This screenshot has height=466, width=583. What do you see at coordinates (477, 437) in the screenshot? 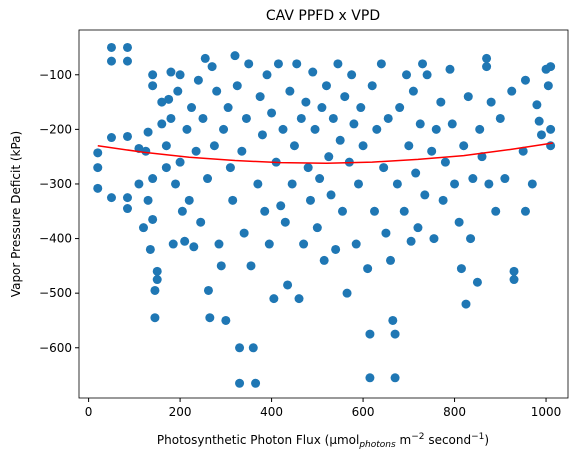
I see `x-label-part: −1` at bounding box center [477, 437].